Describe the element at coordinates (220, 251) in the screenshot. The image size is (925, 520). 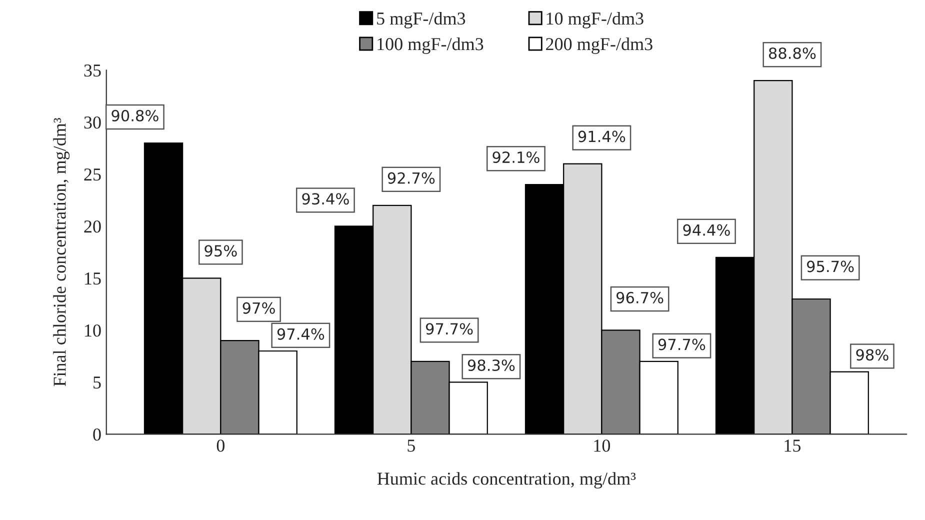
I see `annotation: 95%` at that location.